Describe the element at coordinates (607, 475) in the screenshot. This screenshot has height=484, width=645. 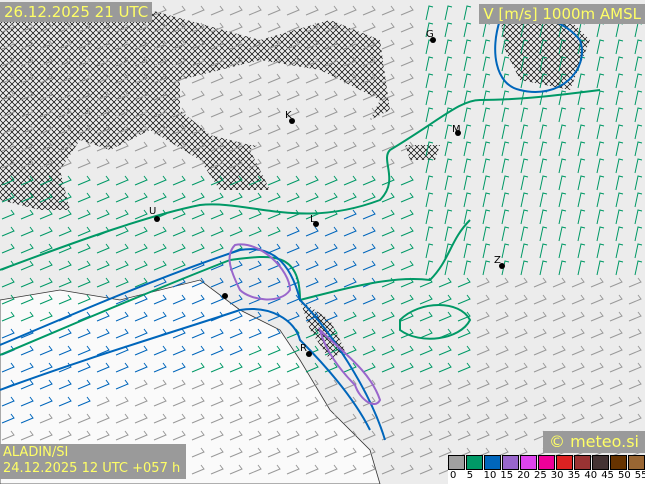
I see `legend-tick: 45` at that location.